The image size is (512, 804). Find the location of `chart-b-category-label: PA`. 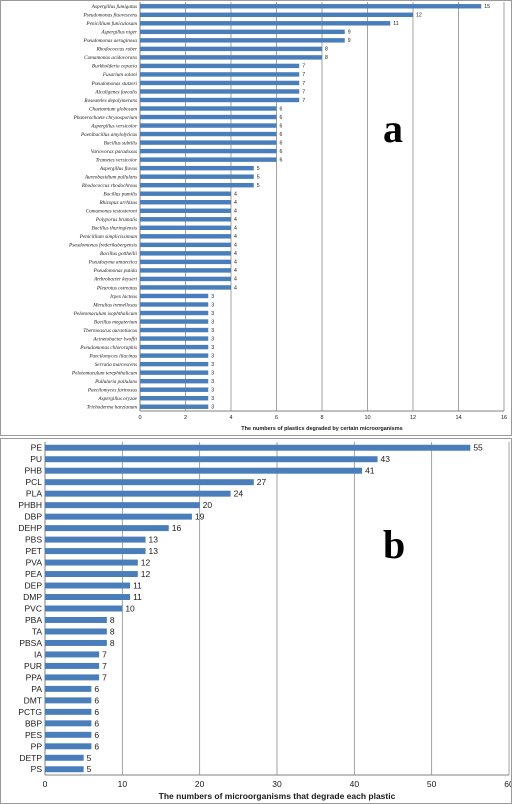

chart-b-category-label: PA is located at coordinates (36, 689).